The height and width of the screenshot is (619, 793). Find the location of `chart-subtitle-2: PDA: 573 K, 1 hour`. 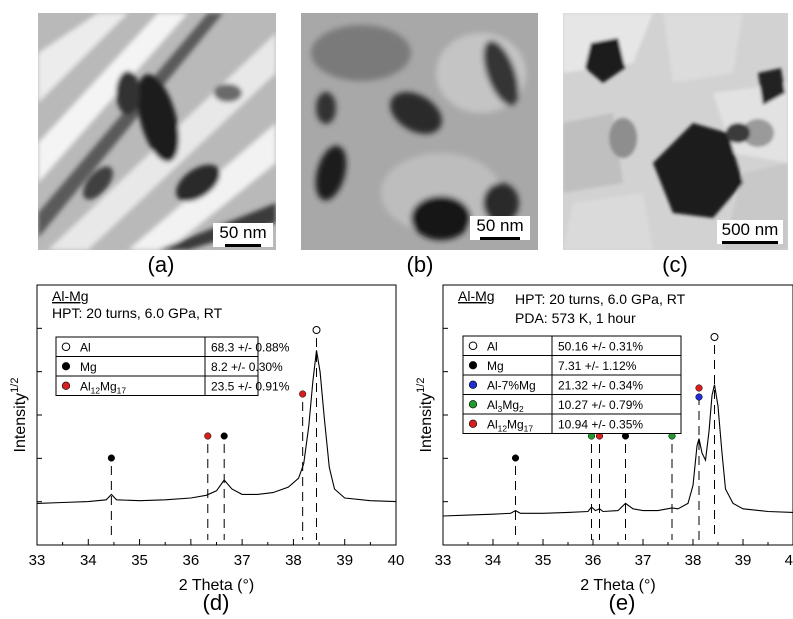

chart-subtitle-2: PDA: 573 K, 1 hour is located at coordinates (575, 318).